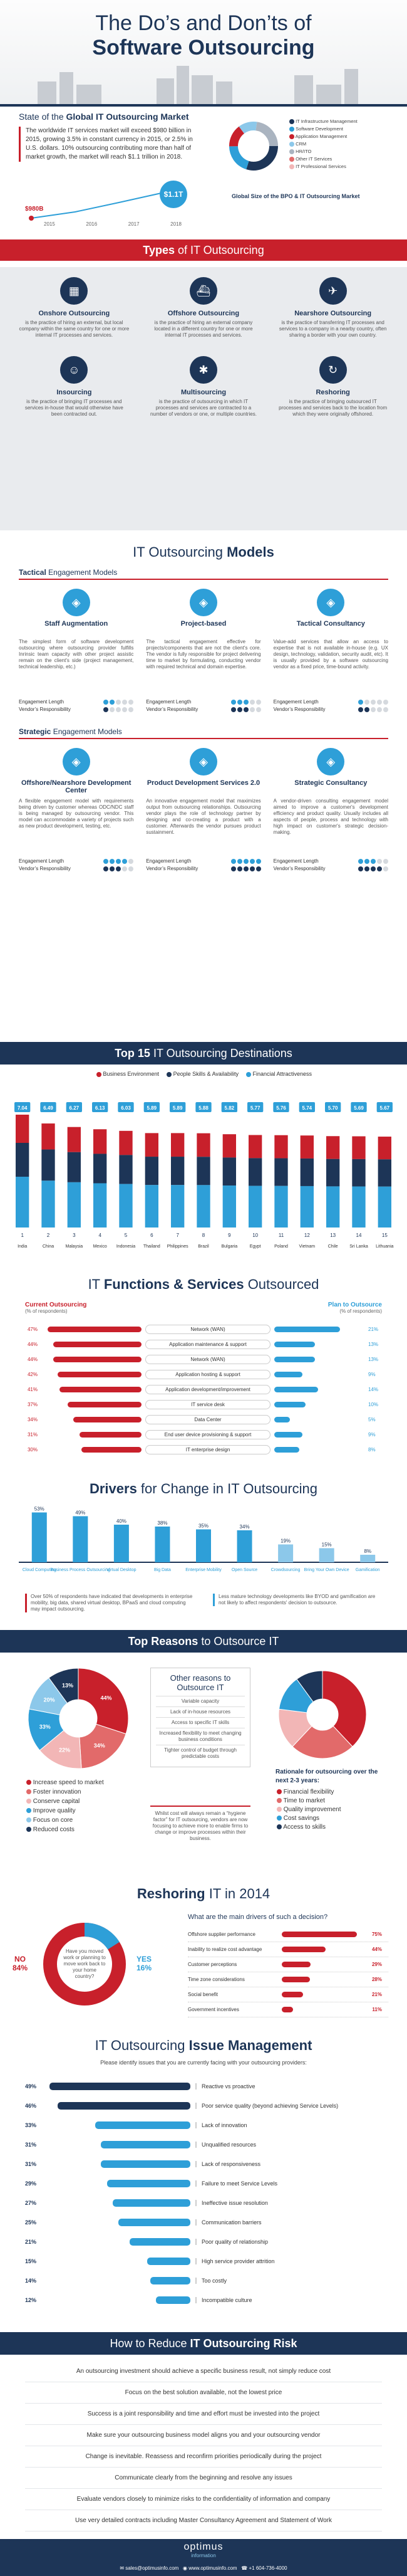 Image resolution: width=407 pixels, height=2576 pixels. Describe the element at coordinates (208, 1329) in the screenshot. I see `function-name: Network (WAN)` at that location.